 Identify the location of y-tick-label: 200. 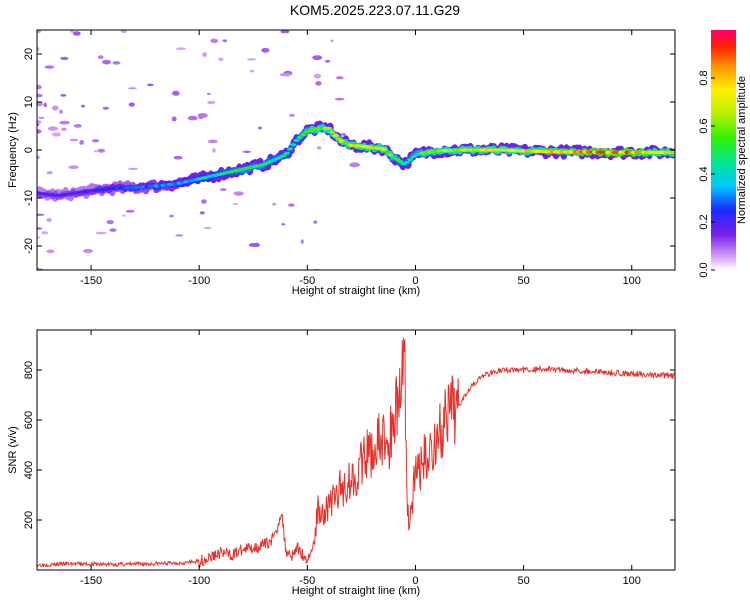
(29, 520).